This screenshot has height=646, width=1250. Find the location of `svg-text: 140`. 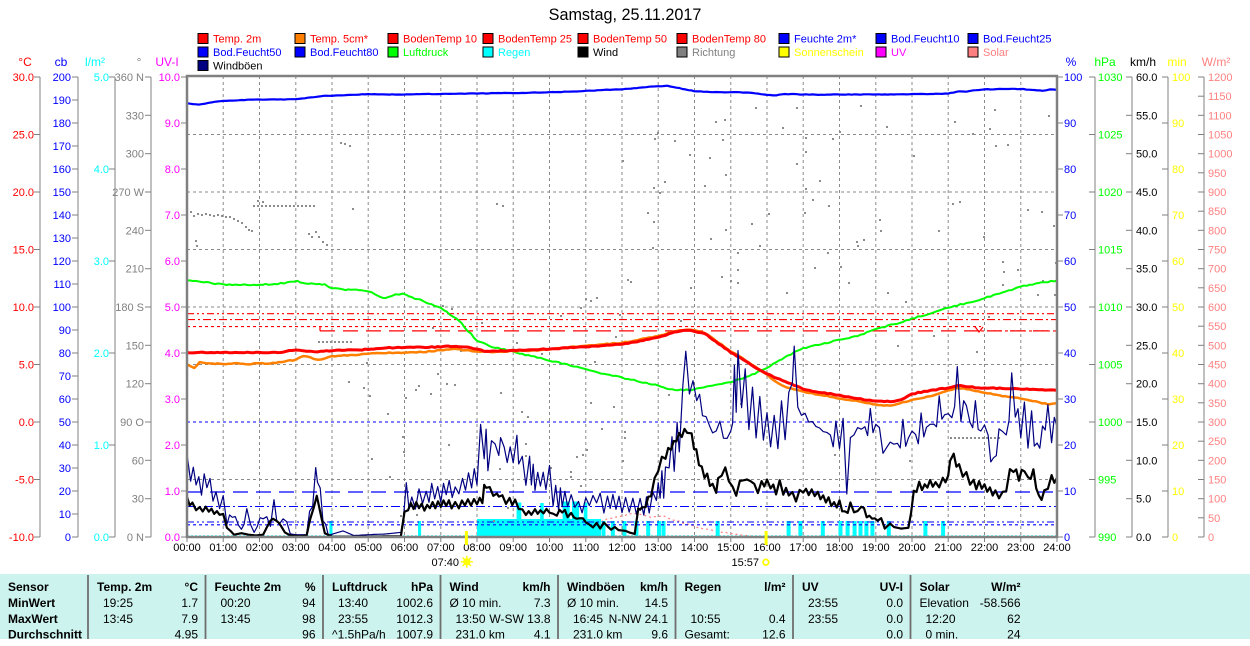

svg-text: 140 is located at coordinates (62, 216).